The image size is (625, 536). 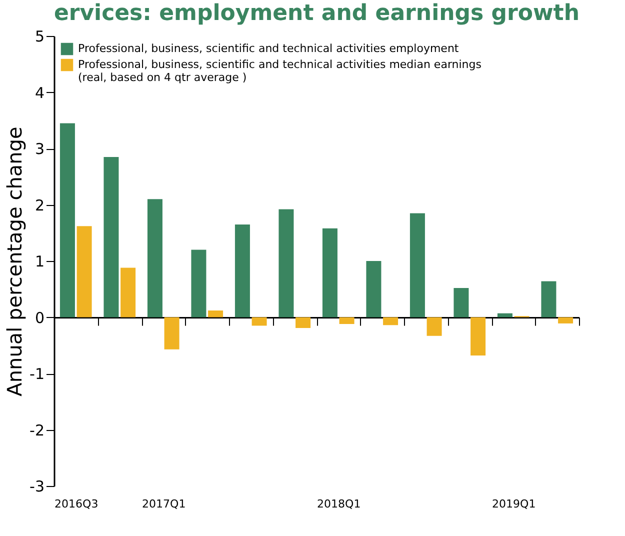 What do you see at coordinates (39, 149) in the screenshot?
I see `y-tick-label: 3` at bounding box center [39, 149].